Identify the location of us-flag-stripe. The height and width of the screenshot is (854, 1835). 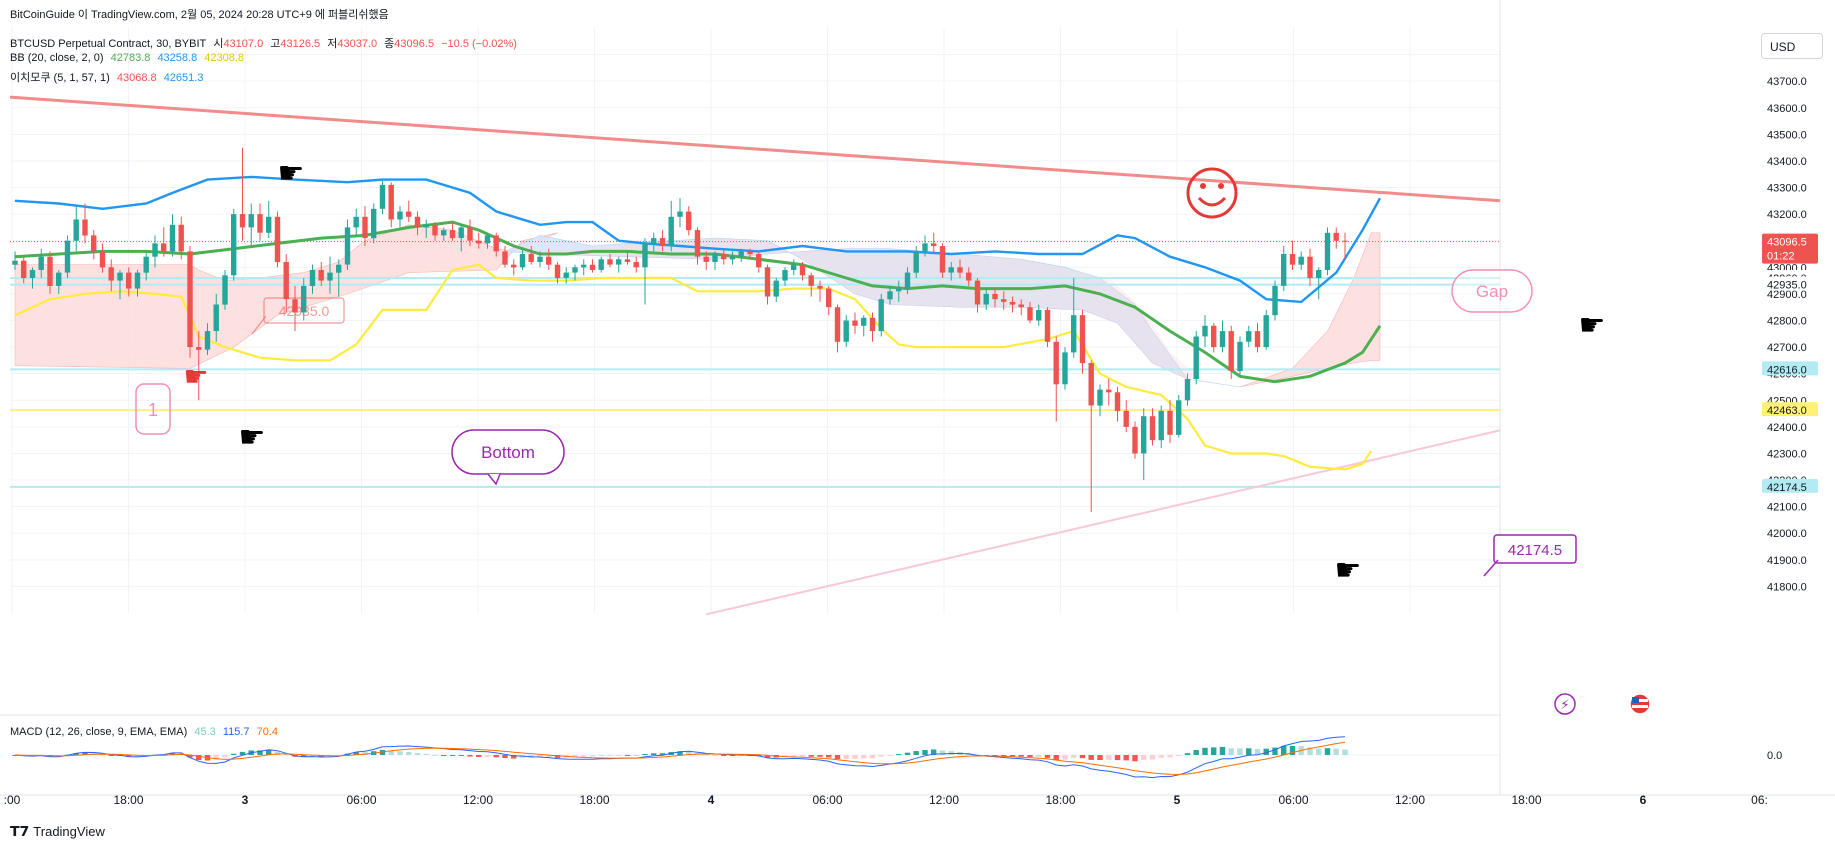
(1640, 700).